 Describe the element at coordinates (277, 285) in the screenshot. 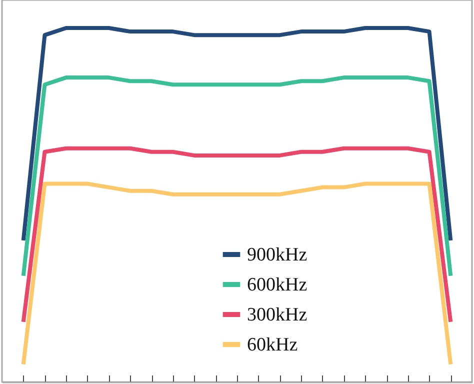

I see `legend-label: 600kHz` at that location.